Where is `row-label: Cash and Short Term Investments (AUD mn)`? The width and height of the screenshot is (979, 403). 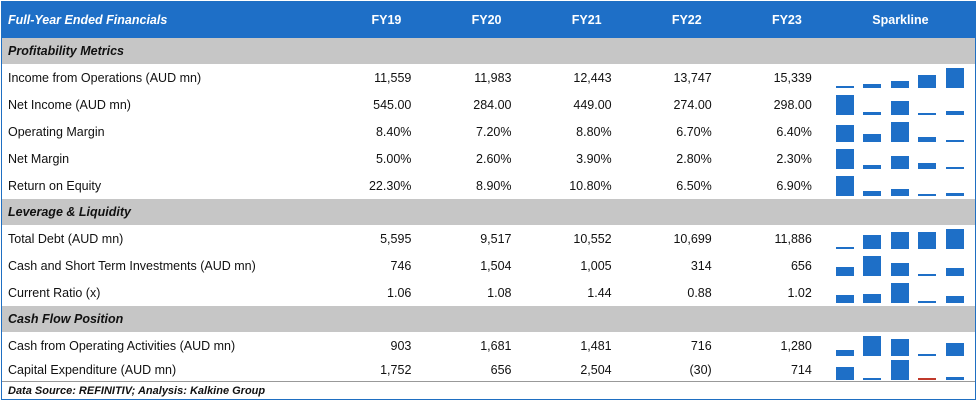 row-label: Cash and Short Term Investments (AUD mn) is located at coordinates (132, 265).